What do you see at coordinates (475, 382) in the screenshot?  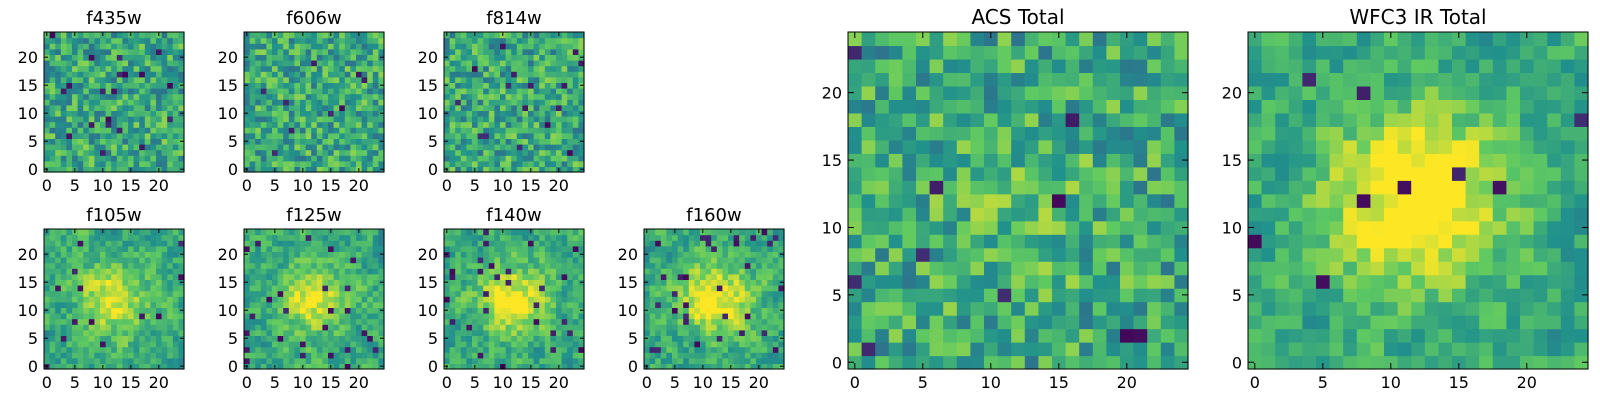 I see `x-tick-label: 5` at bounding box center [475, 382].